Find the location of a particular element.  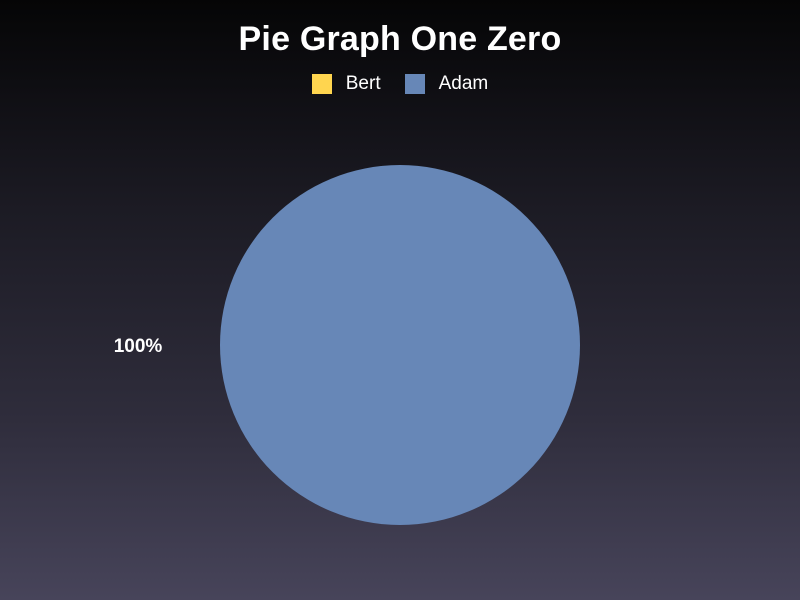

legend-item-bert: Bert is located at coordinates (346, 84).